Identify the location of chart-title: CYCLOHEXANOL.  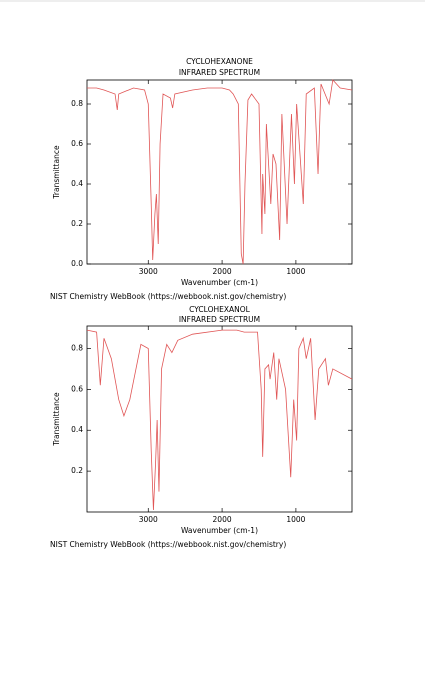
(219, 309).